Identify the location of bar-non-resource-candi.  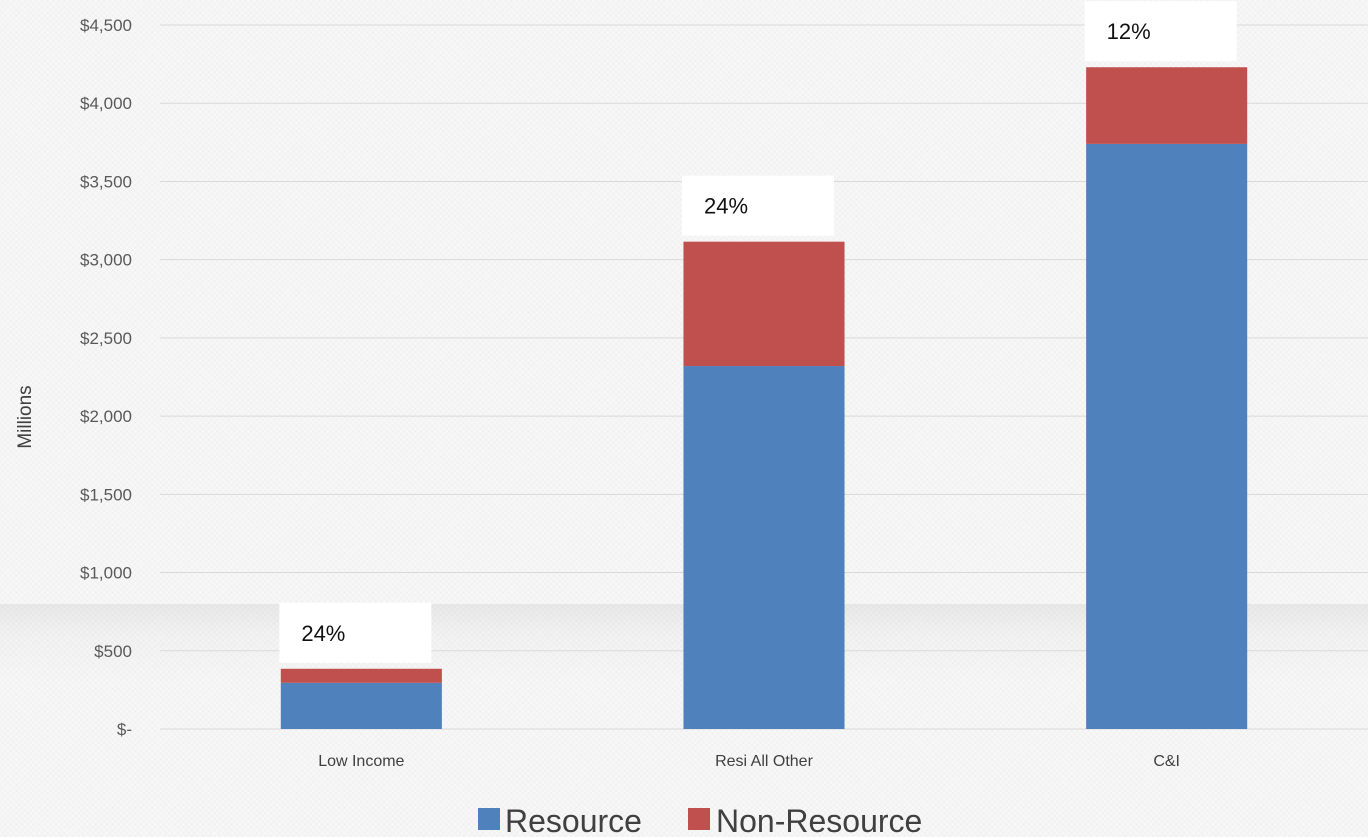
(1166, 105).